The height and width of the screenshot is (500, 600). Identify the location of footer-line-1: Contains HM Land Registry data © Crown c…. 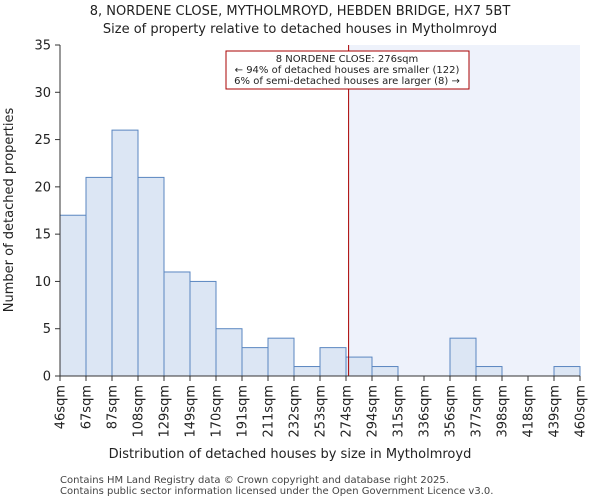
(254, 480).